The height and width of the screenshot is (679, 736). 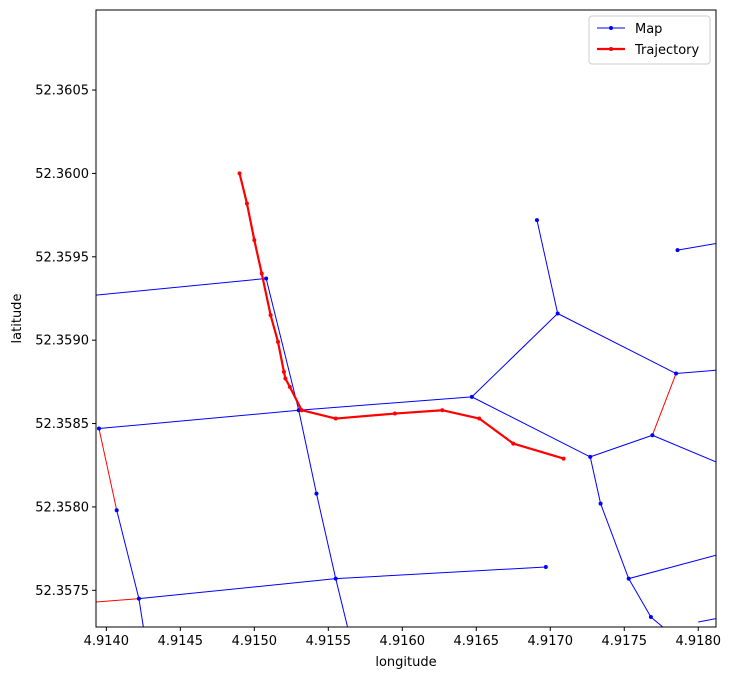 I want to click on x-tick-label: 4.9180, so click(x=698, y=641).